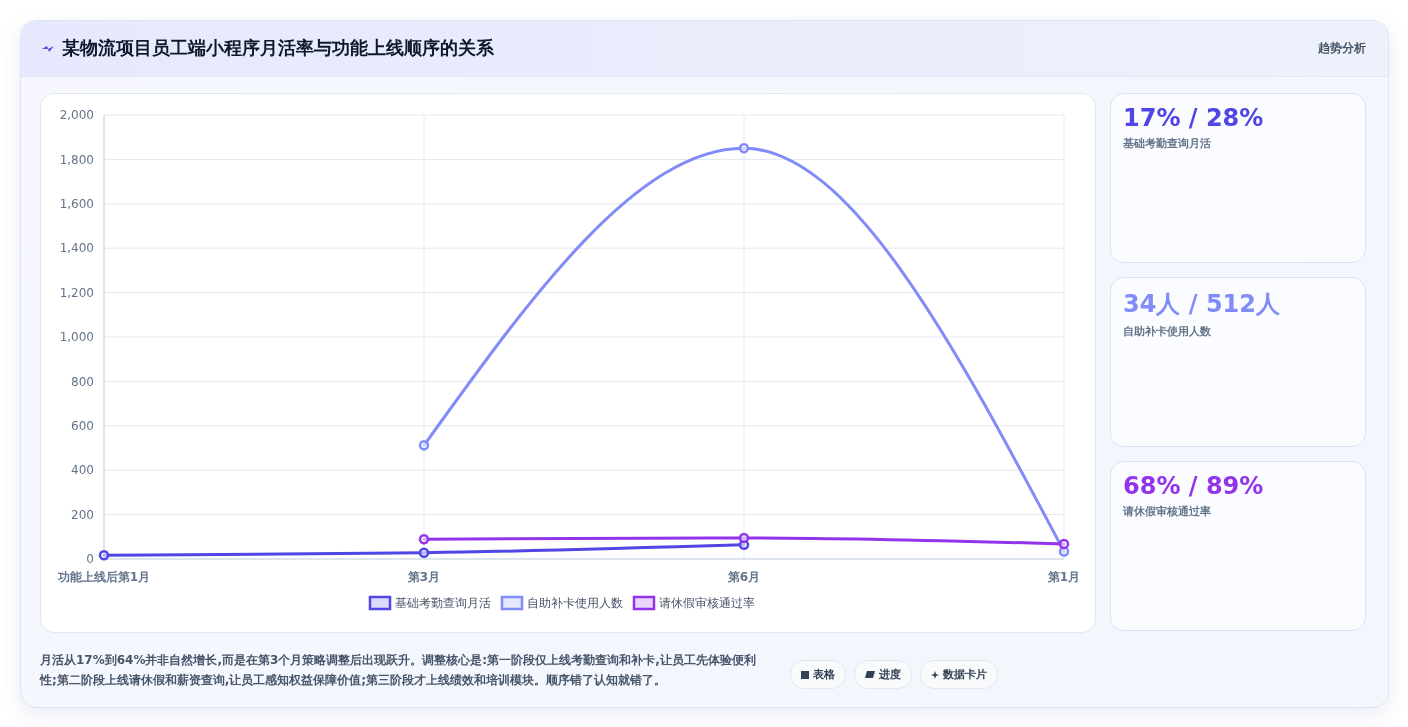 This screenshot has width=1408, height=727. What do you see at coordinates (1194, 118) in the screenshot?
I see `text: 17% / 28%` at bounding box center [1194, 118].